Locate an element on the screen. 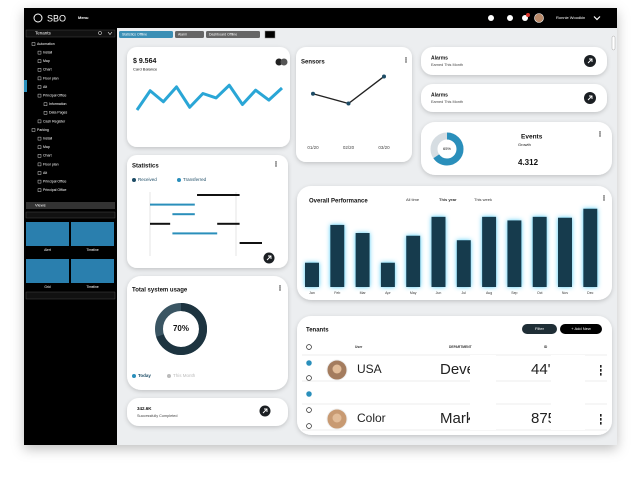 The height and width of the screenshot is (487, 643). tree-item: Automation is located at coordinates (46, 44).